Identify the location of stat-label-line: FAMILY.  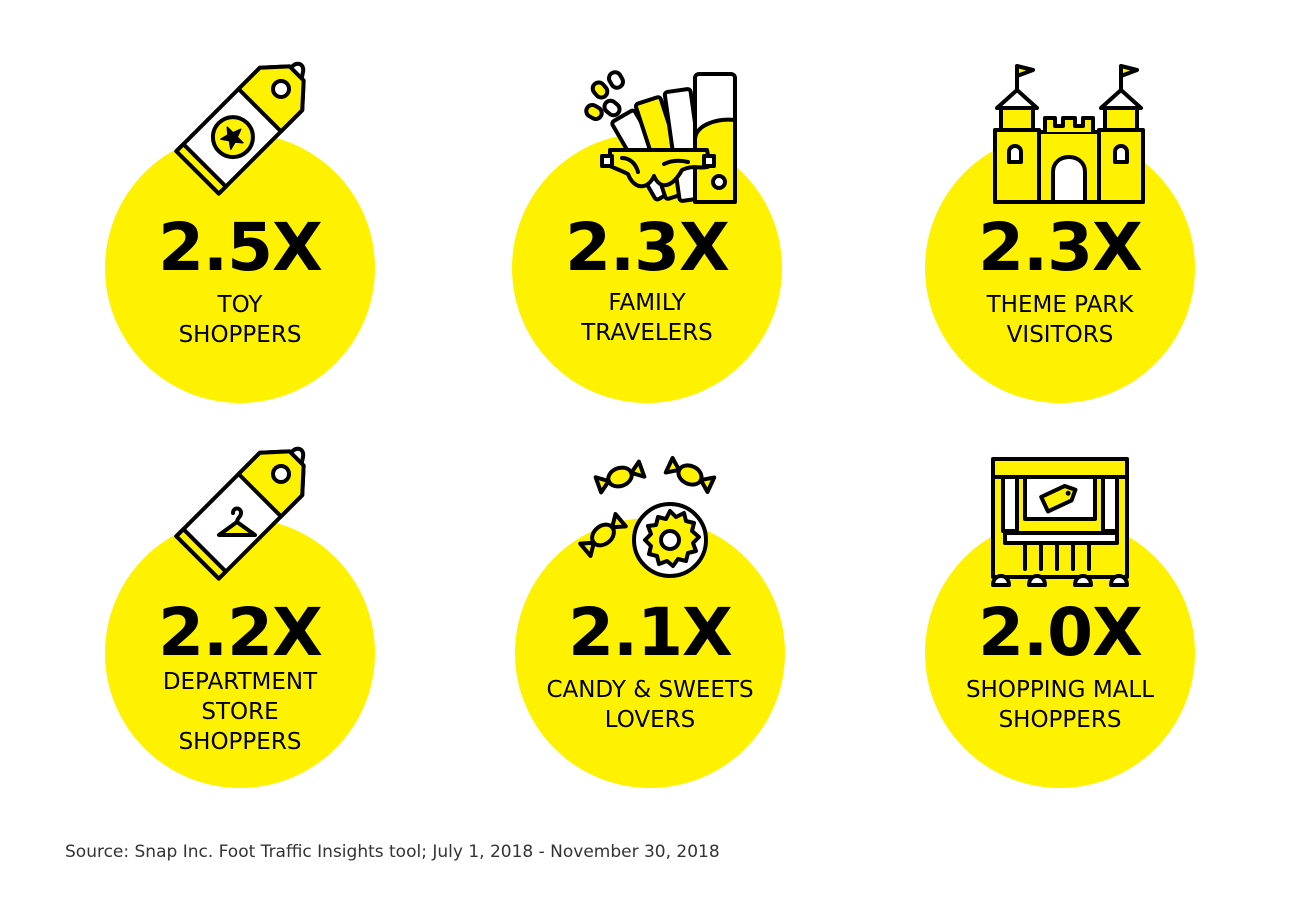
(647, 303).